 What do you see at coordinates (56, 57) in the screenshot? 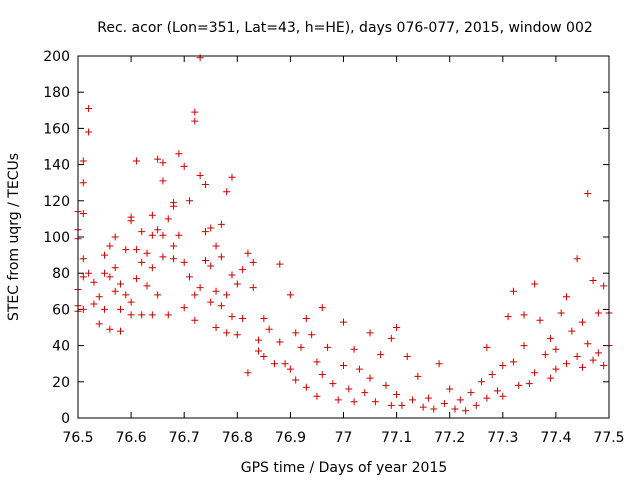
I see `y-tick-label: 200` at bounding box center [56, 57].